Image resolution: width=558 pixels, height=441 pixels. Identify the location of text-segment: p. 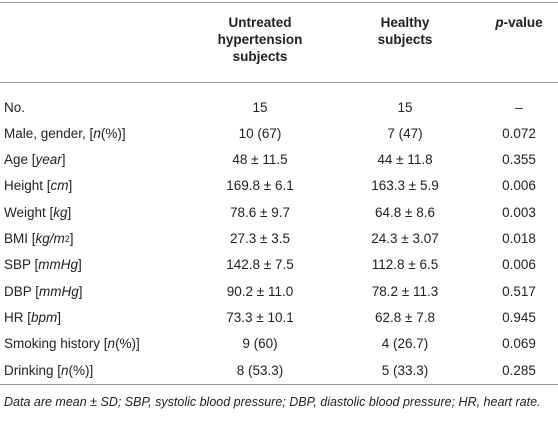
(499, 22).